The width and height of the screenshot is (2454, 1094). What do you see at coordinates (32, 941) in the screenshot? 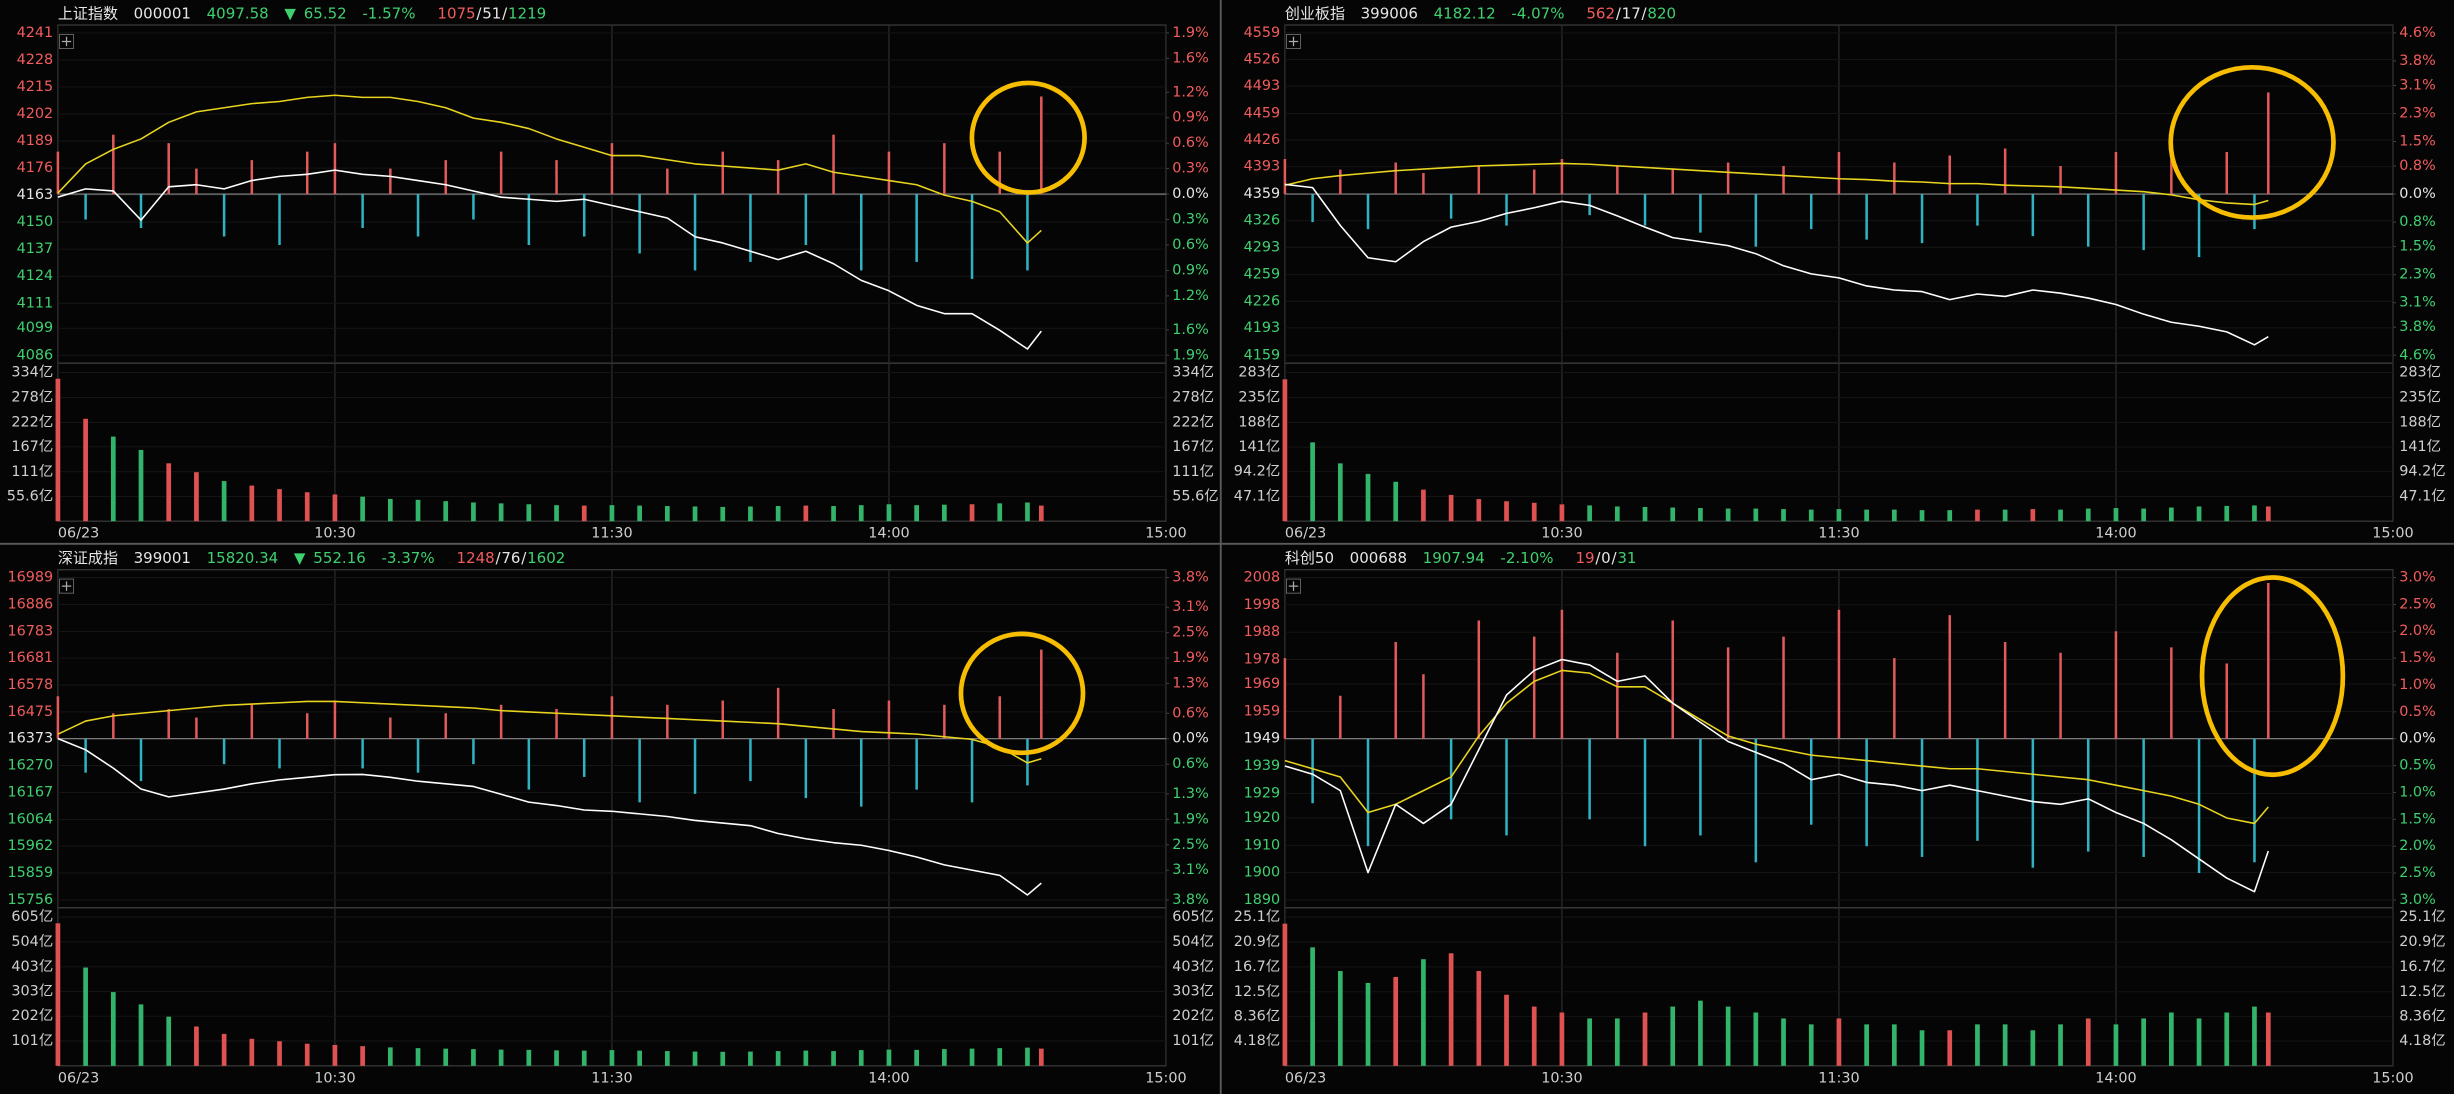
I see `volume-tick-label: 504亿` at bounding box center [32, 941].